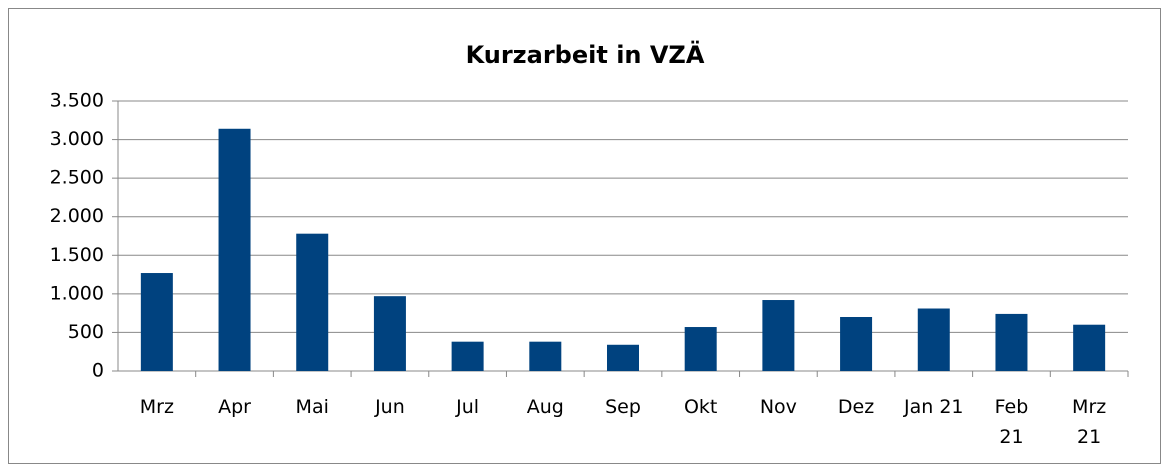  I want to click on x-tick-label: Apr, so click(234, 407).